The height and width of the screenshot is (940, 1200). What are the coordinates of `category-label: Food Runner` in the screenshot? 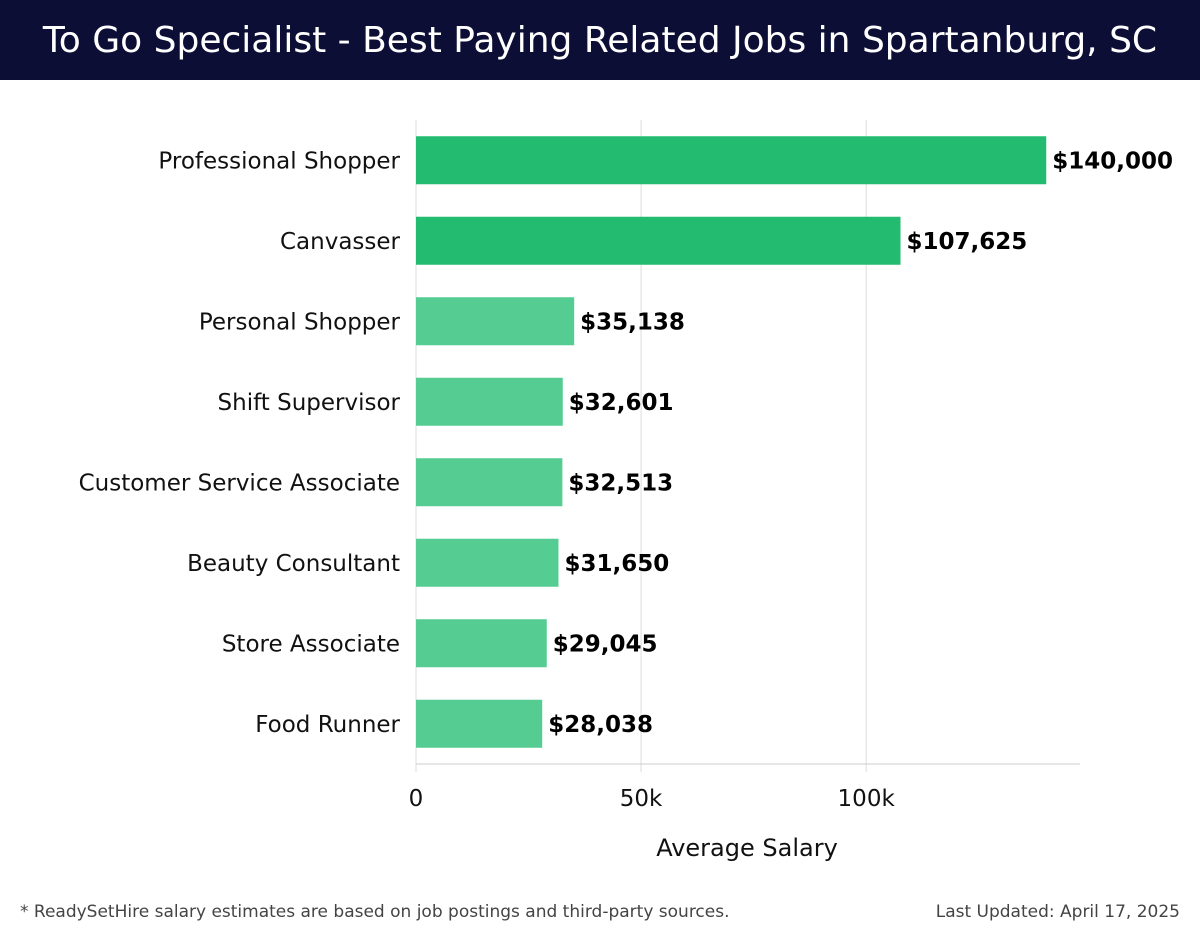 It's located at (327, 725).